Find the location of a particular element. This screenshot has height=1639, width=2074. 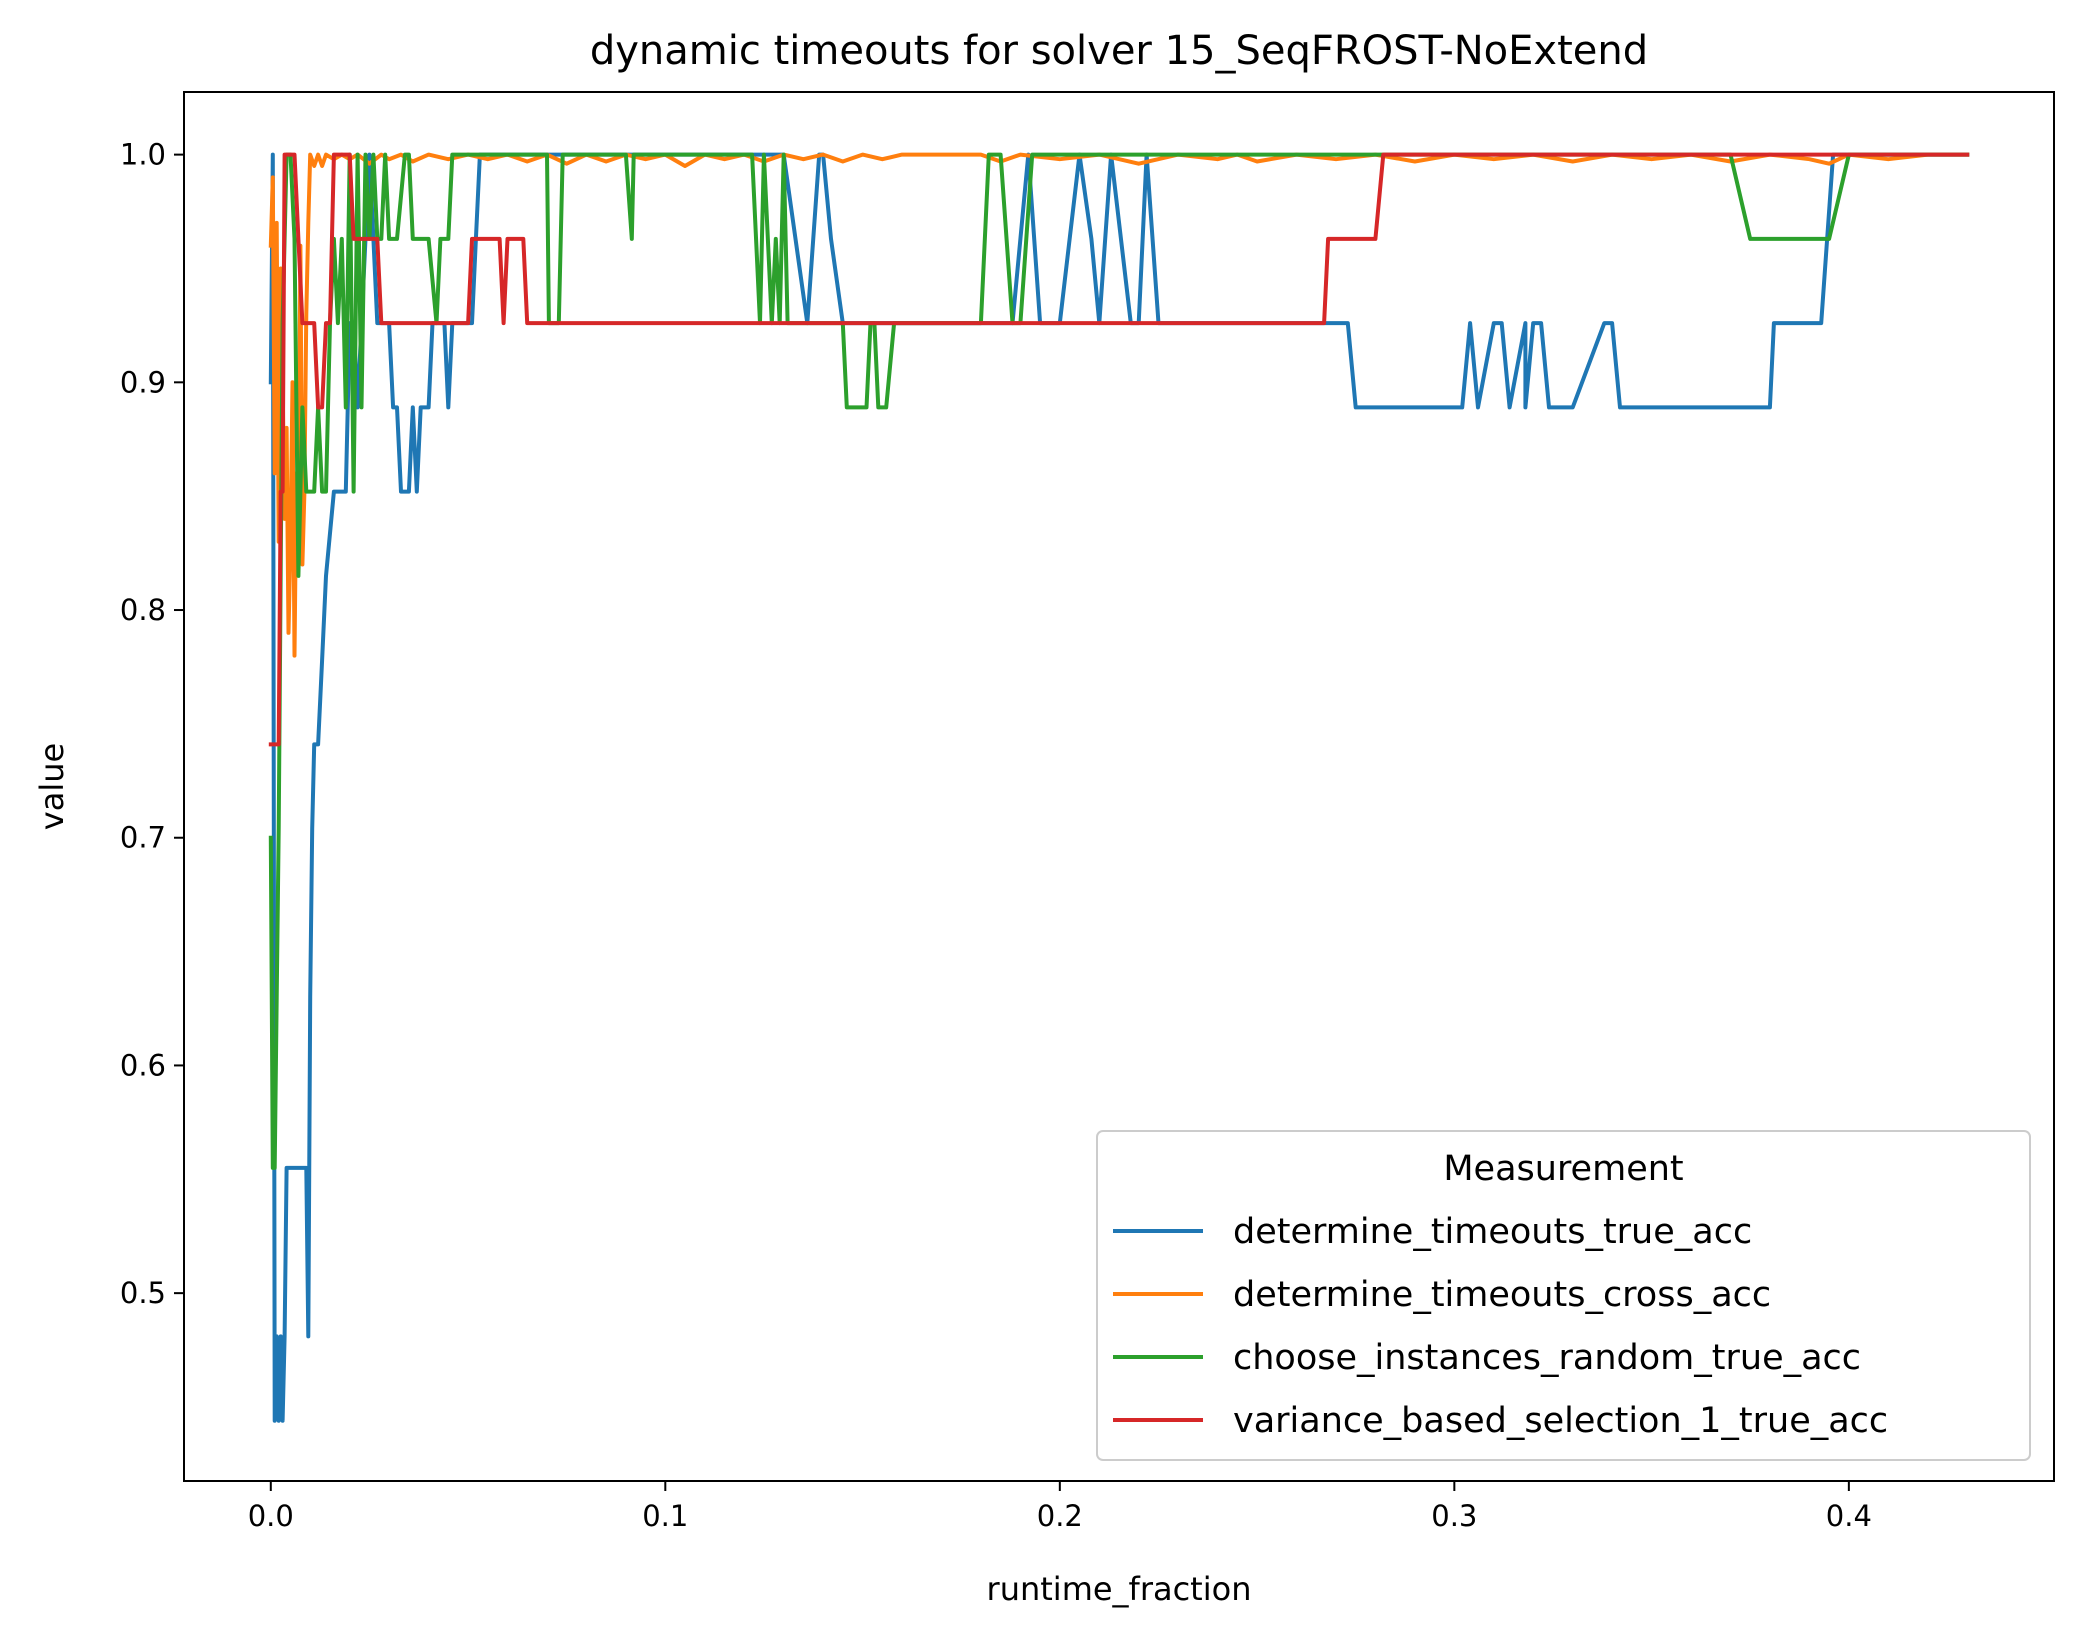

legend-box is located at coordinates (1563, 1295).